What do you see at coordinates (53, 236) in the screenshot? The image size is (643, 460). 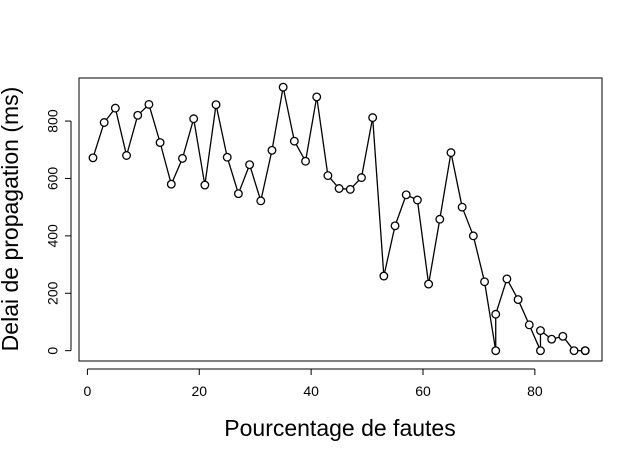 I see `y-tick-label: 400` at bounding box center [53, 236].